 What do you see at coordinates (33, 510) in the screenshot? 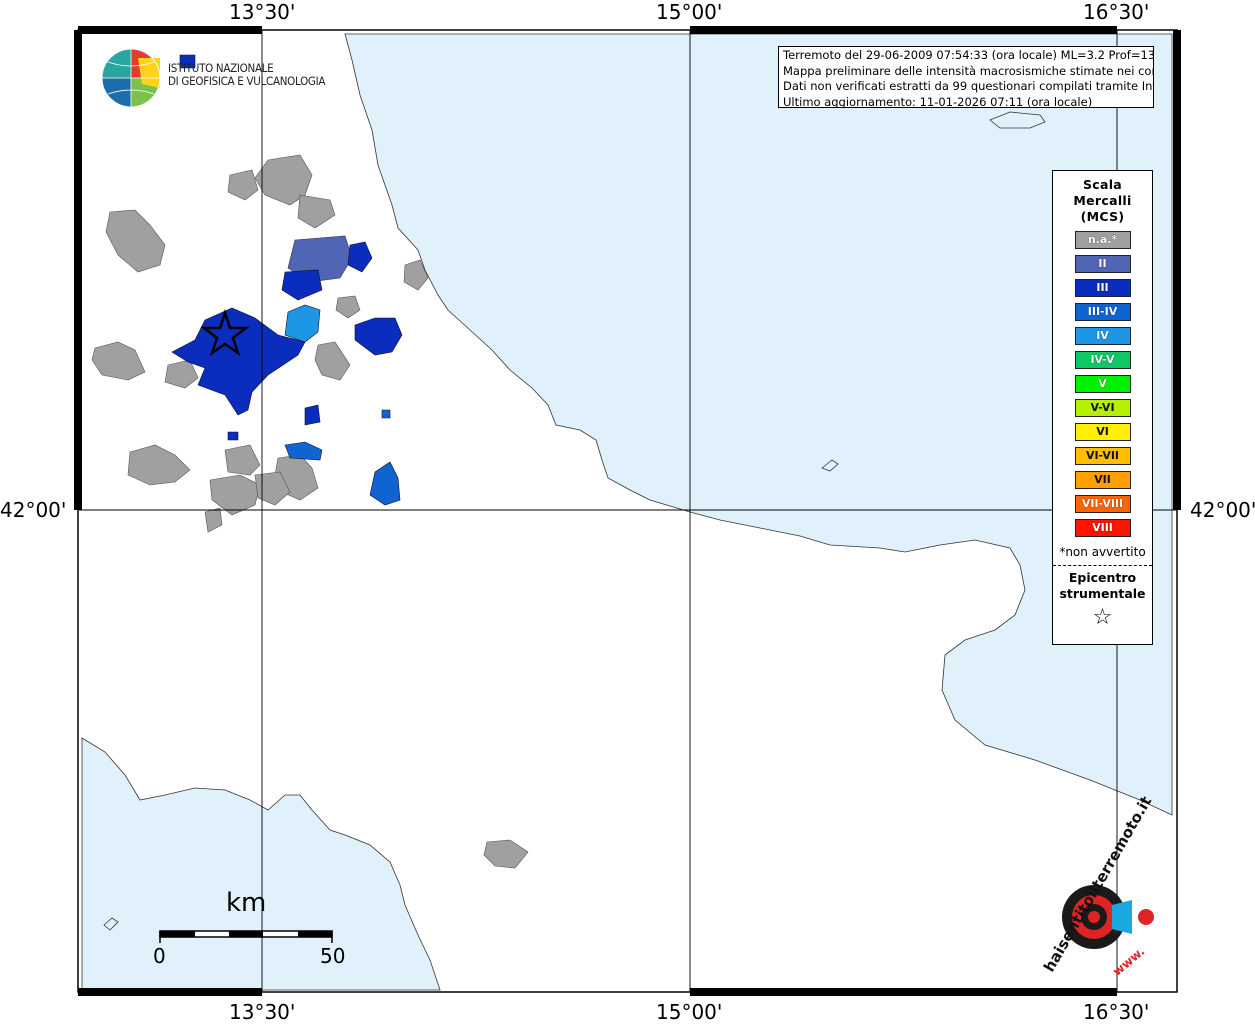
I see `left-tick-1: 42°00'` at bounding box center [33, 510].